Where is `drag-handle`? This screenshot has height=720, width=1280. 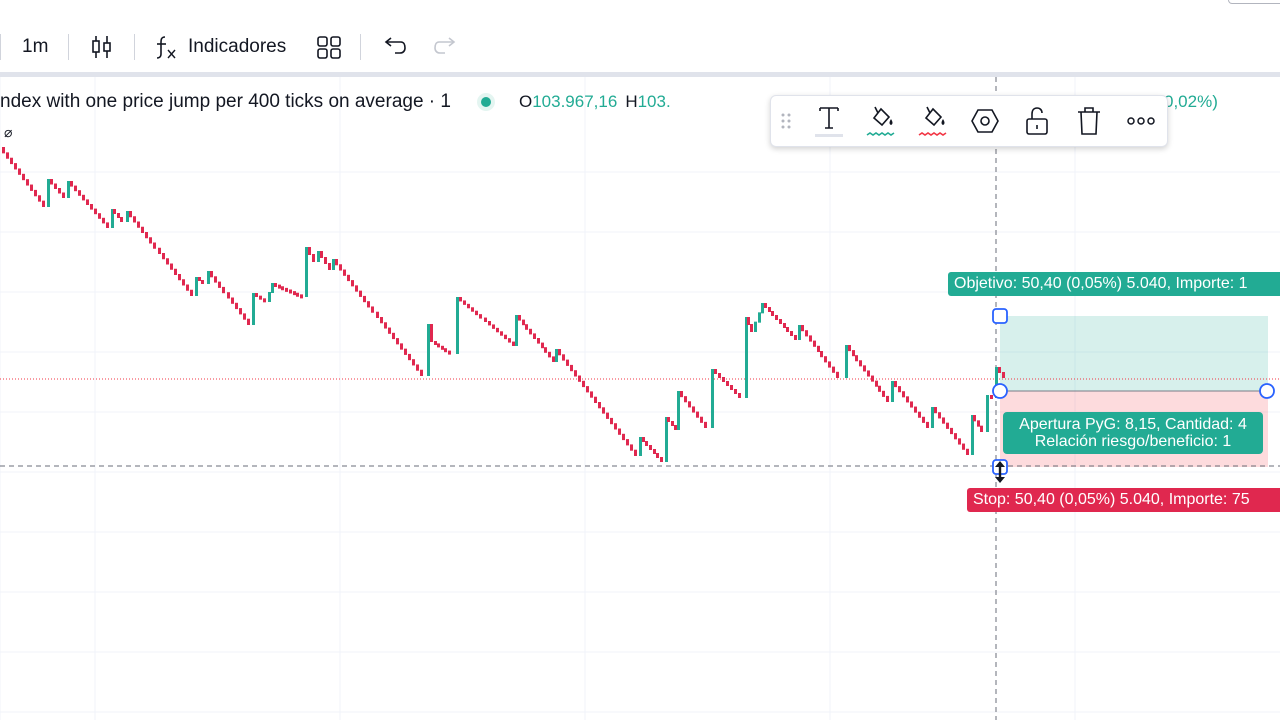
drag-handle is located at coordinates (786, 121).